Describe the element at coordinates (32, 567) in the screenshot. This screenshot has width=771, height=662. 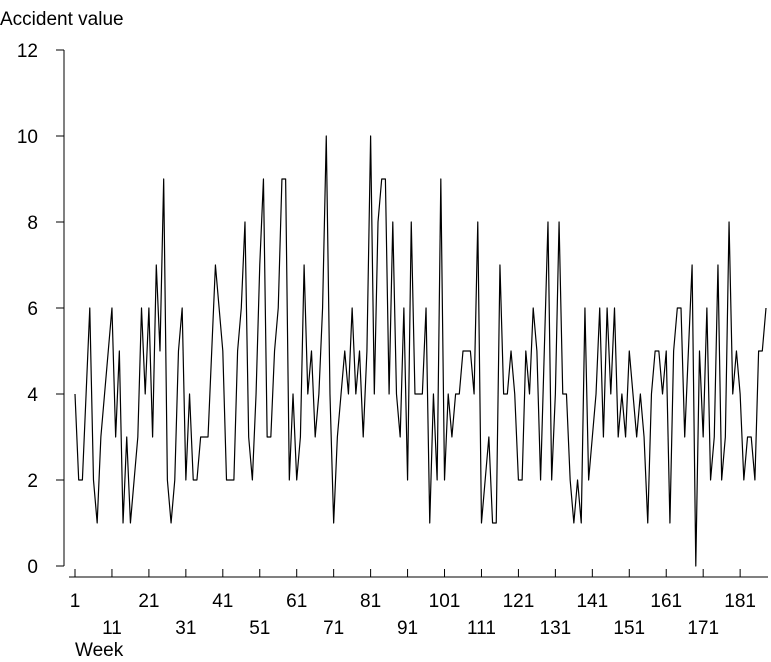
I see `y-tick-label: 0` at that location.